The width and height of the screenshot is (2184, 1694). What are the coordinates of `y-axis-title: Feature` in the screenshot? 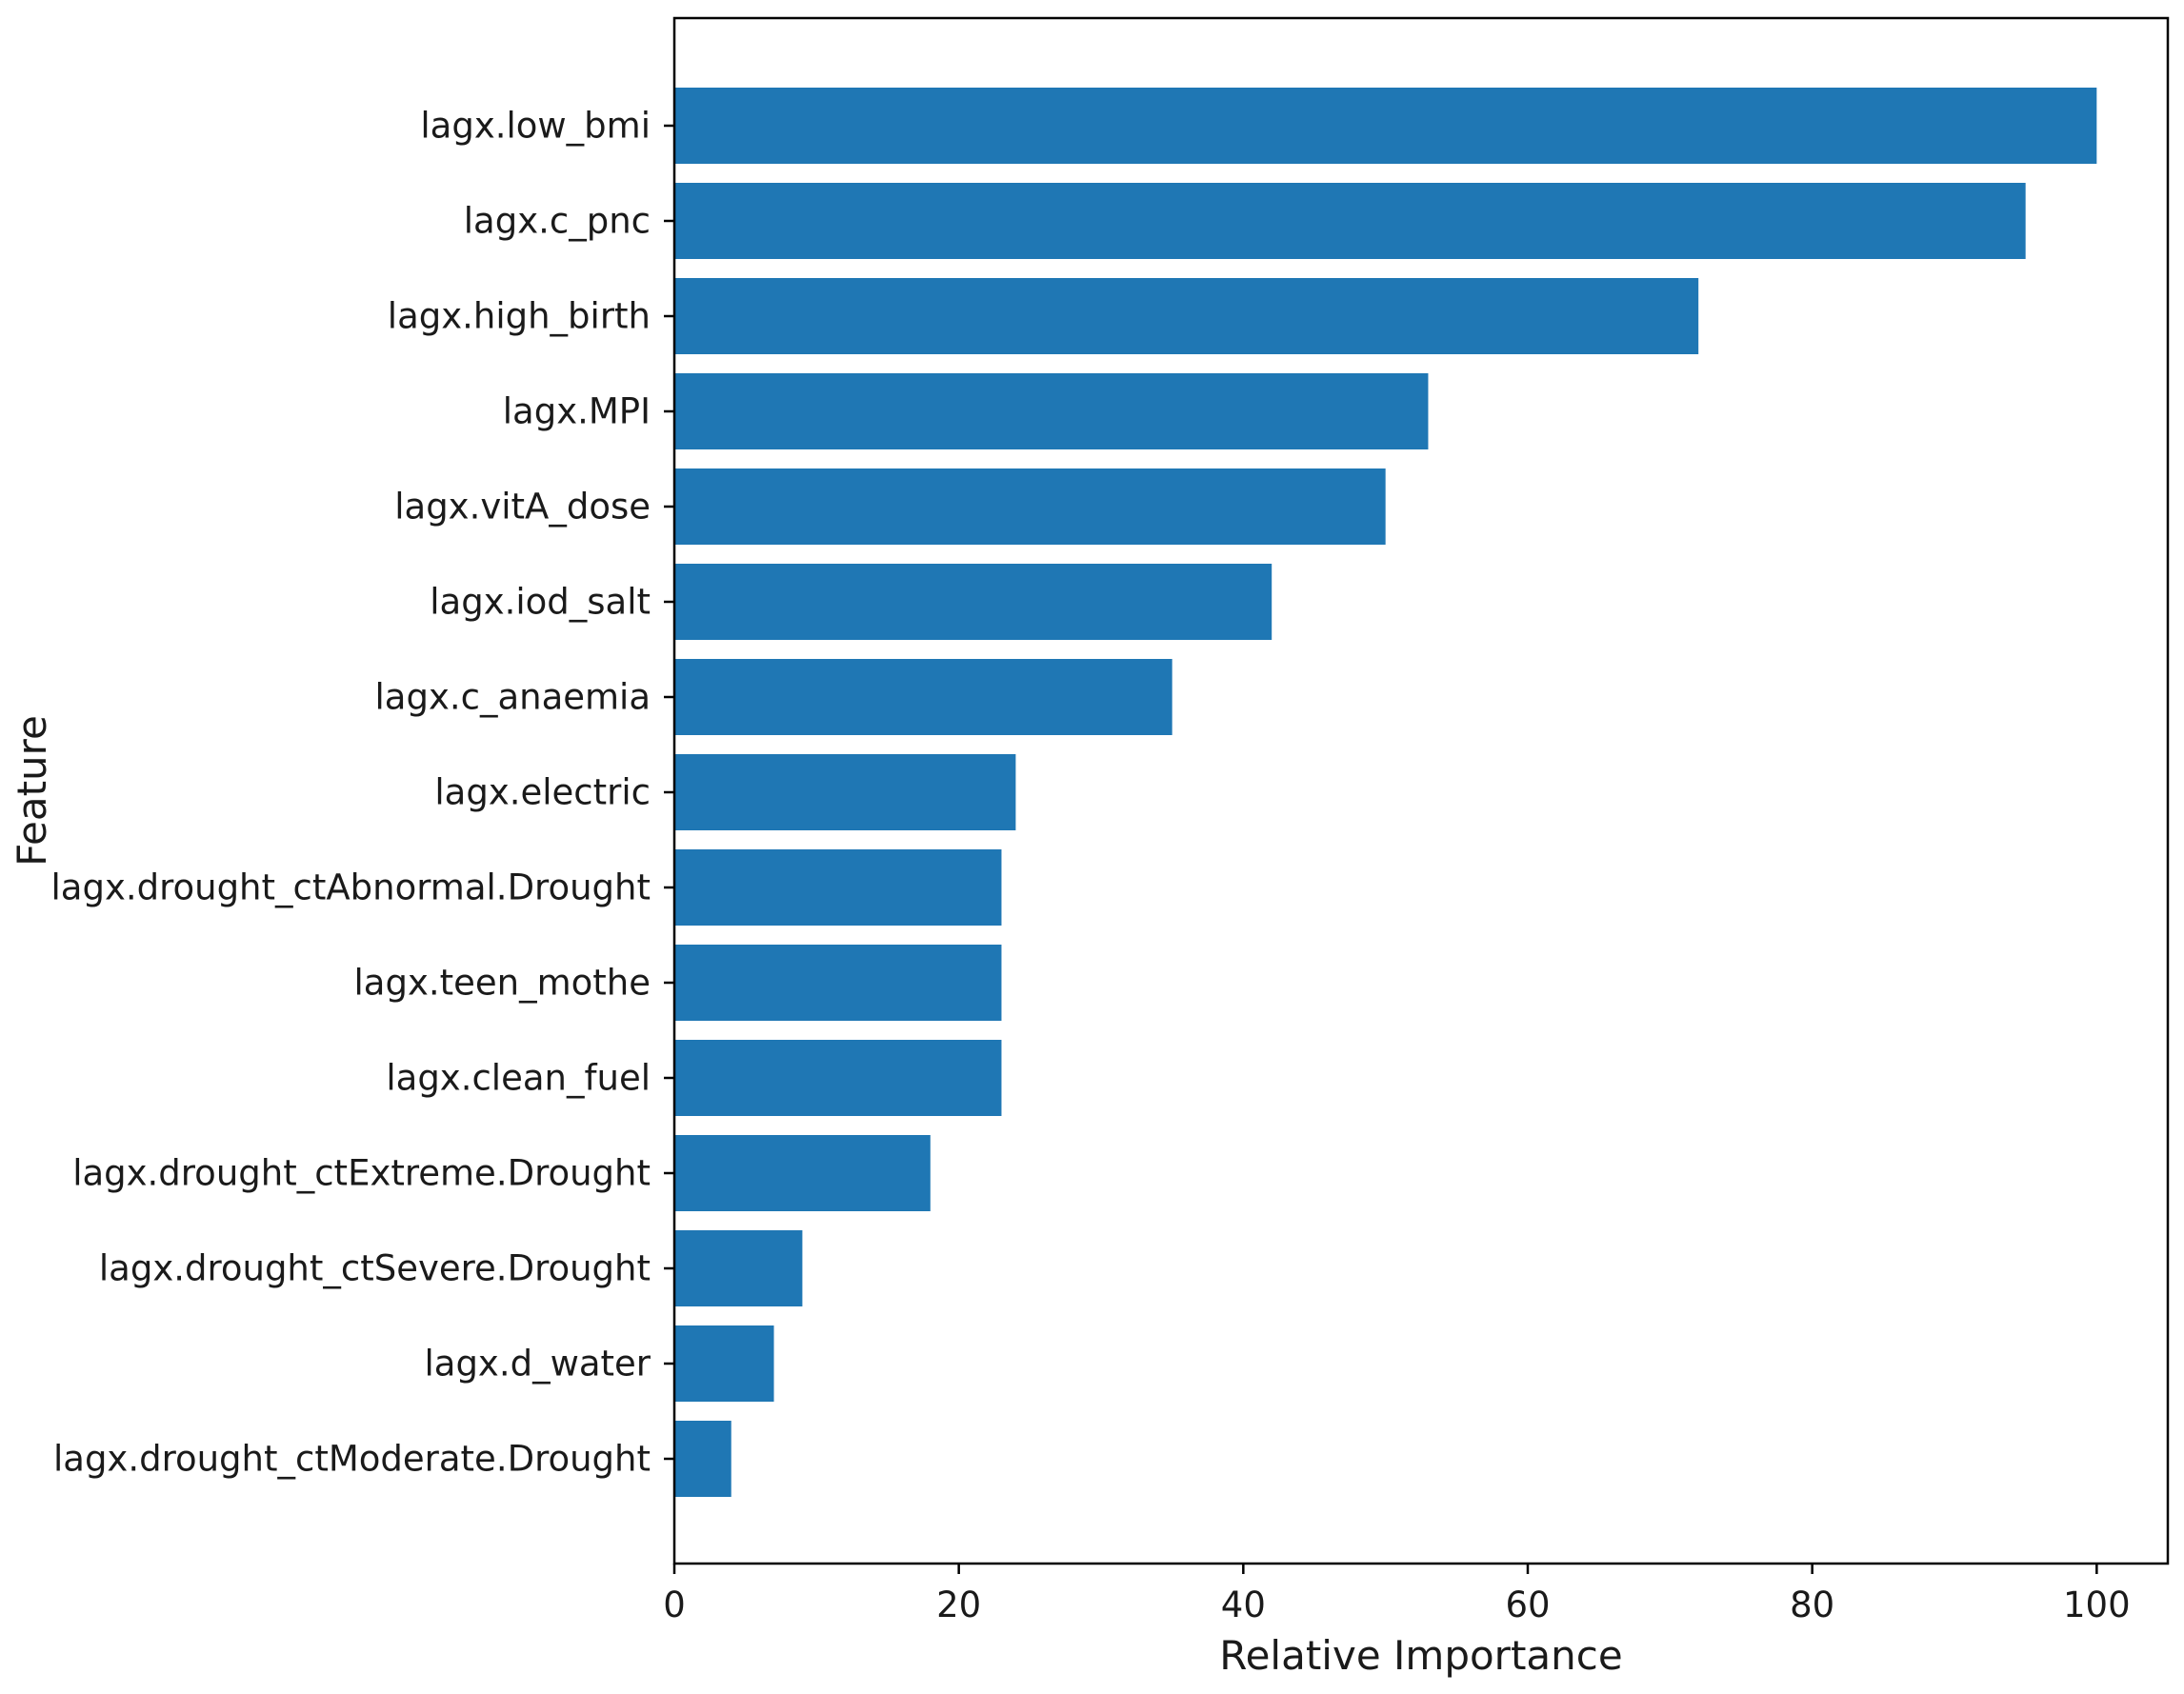 It's located at (32, 791).